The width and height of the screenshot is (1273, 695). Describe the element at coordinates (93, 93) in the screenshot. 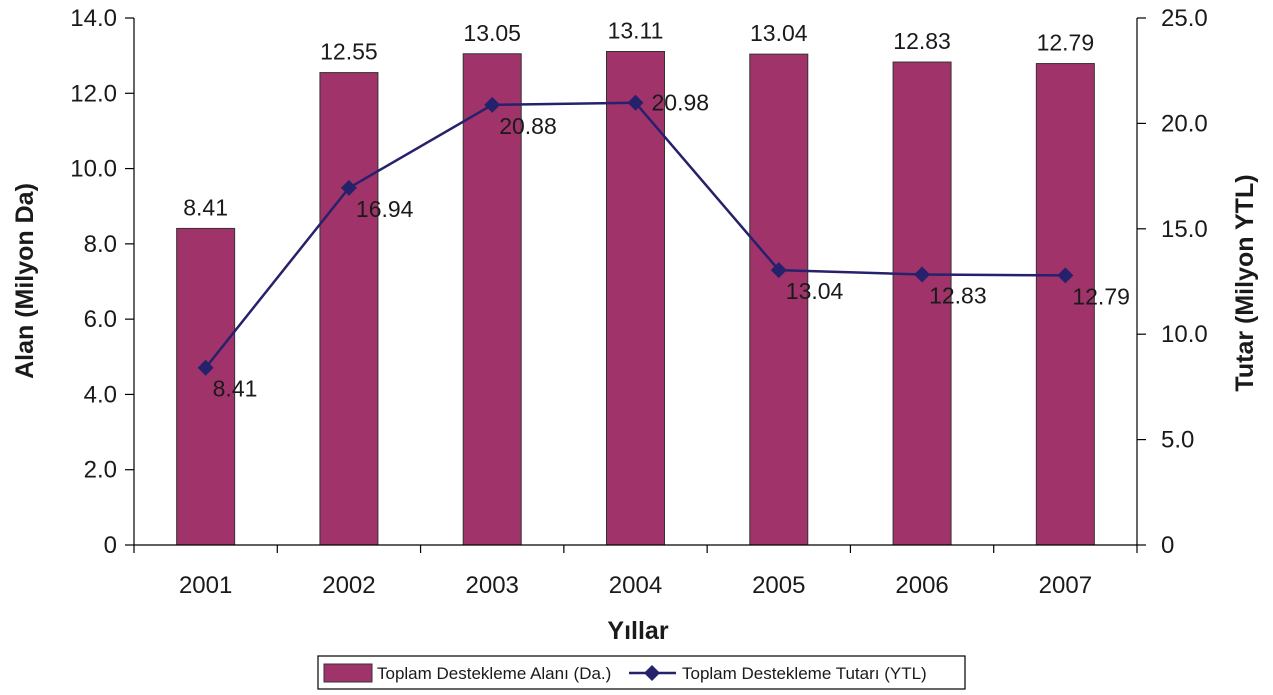

I see `left-tick-label: 12.0` at that location.